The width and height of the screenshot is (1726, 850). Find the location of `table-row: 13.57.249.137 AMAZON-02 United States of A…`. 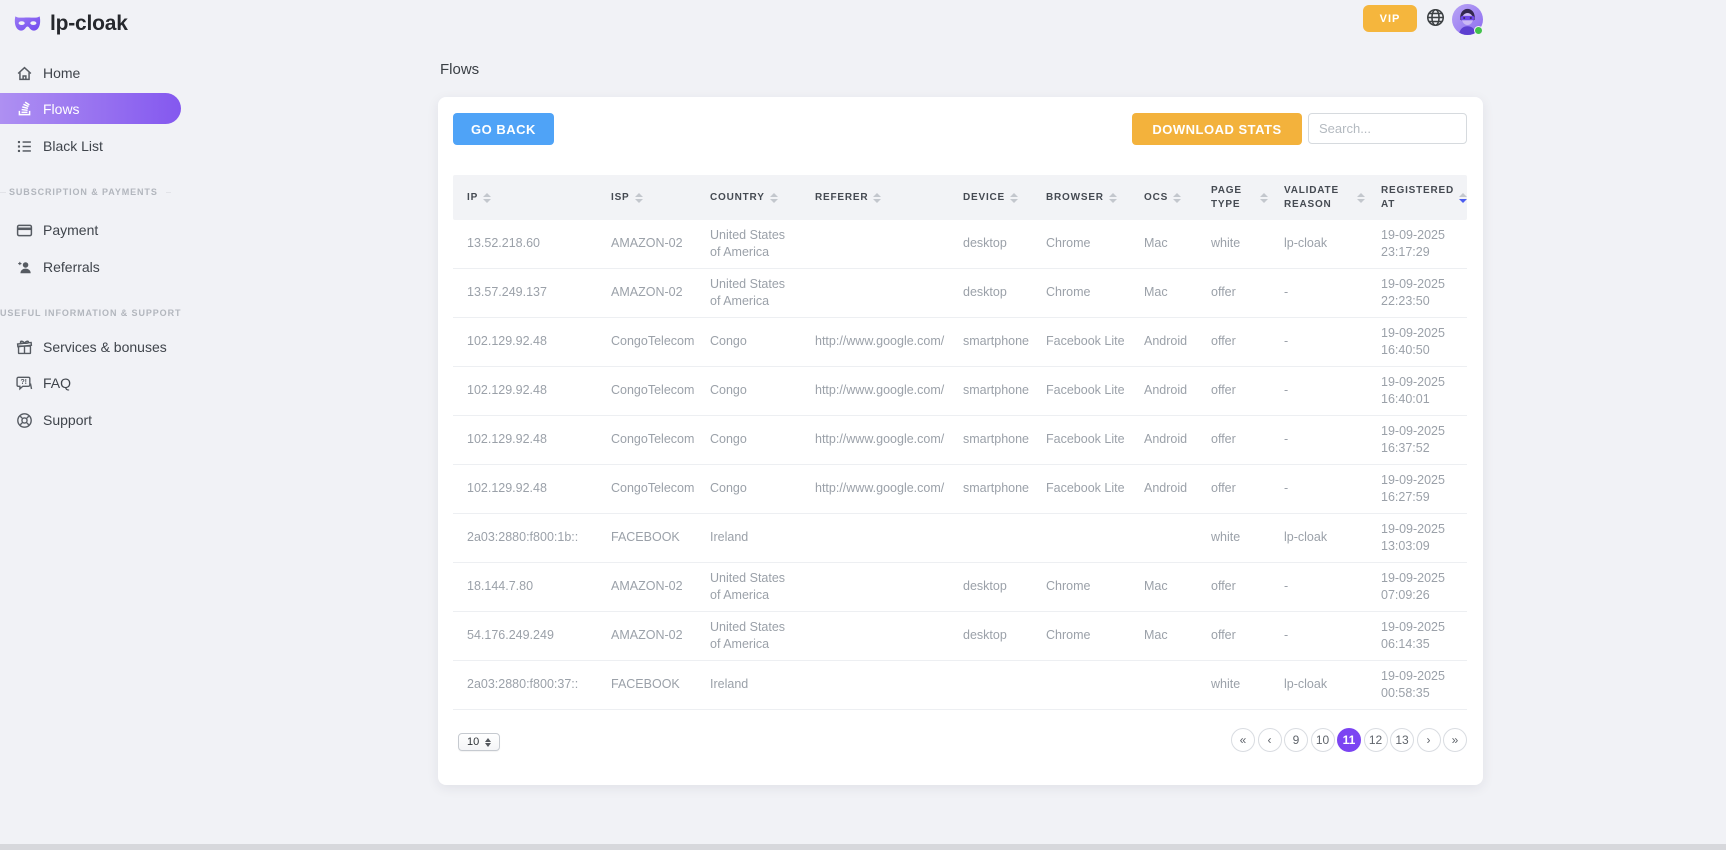

table-row: 13.57.249.137 AMAZON-02 United States of A… is located at coordinates (960, 293).